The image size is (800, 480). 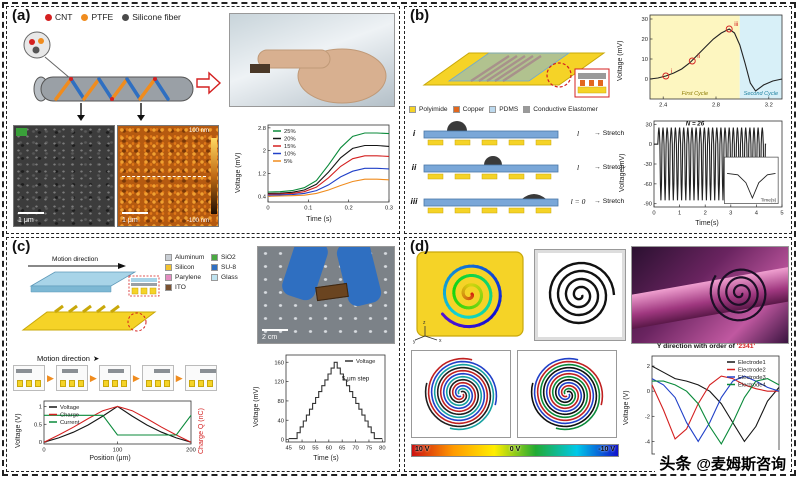 What do you see at coordinates (515, 450) in the screenshot?
I see `voltage-colorbar: 10 V 0 V -10 V` at bounding box center [515, 450].